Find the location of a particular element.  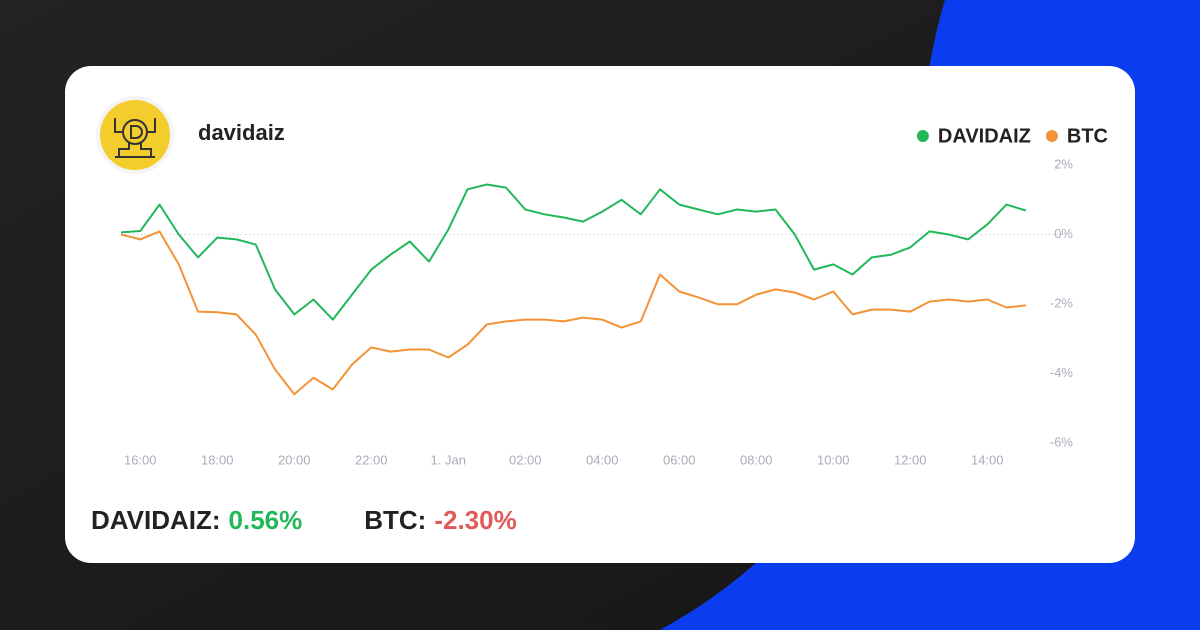

y-tick-label: -2% is located at coordinates (1062, 302).